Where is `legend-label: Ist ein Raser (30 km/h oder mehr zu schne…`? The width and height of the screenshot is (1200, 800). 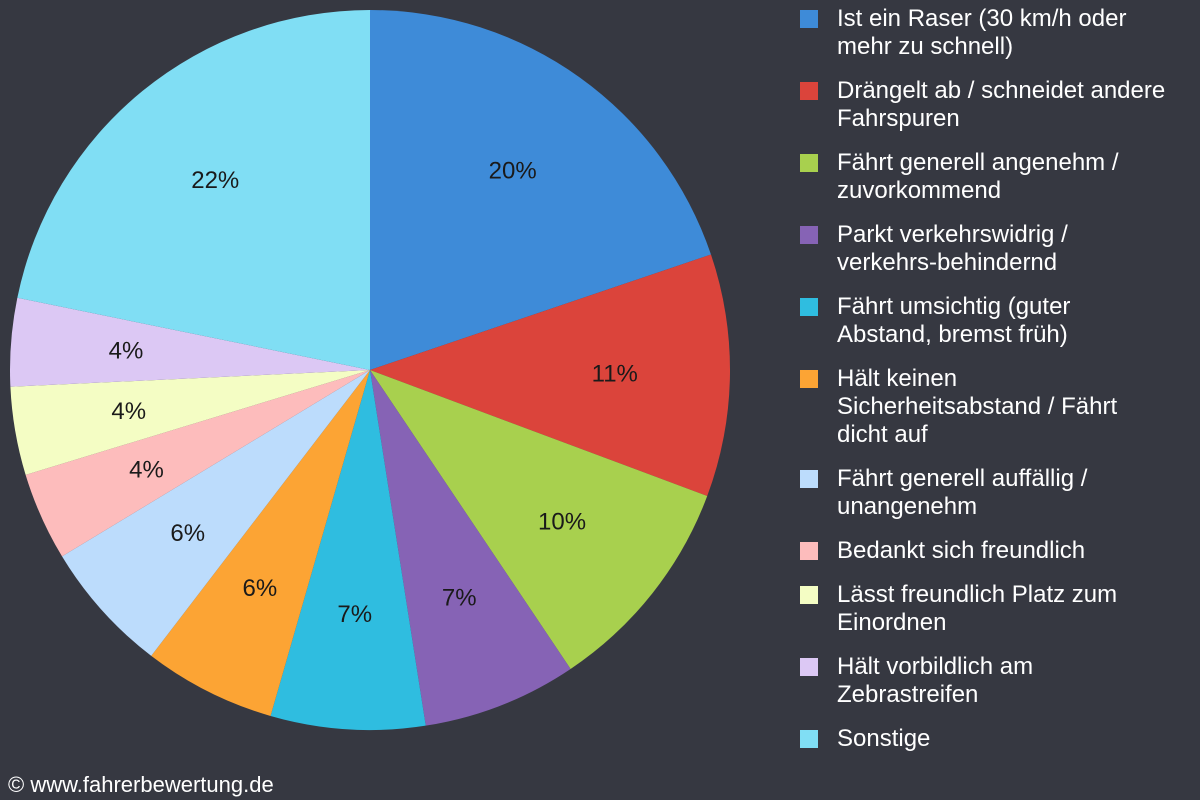 legend-label: Ist ein Raser (30 km/h oder mehr zu schne… is located at coordinates (981, 33).